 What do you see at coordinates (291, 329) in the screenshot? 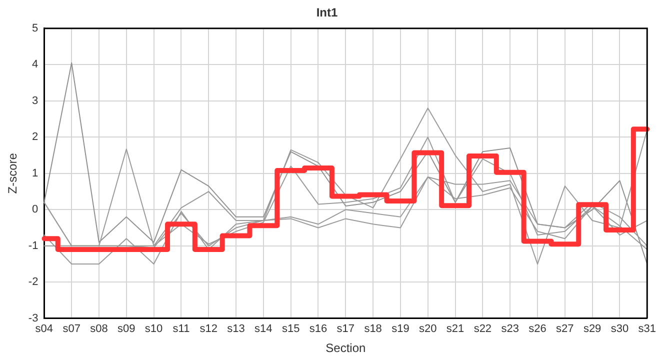
I see `x-tick-label: s15` at bounding box center [291, 329].